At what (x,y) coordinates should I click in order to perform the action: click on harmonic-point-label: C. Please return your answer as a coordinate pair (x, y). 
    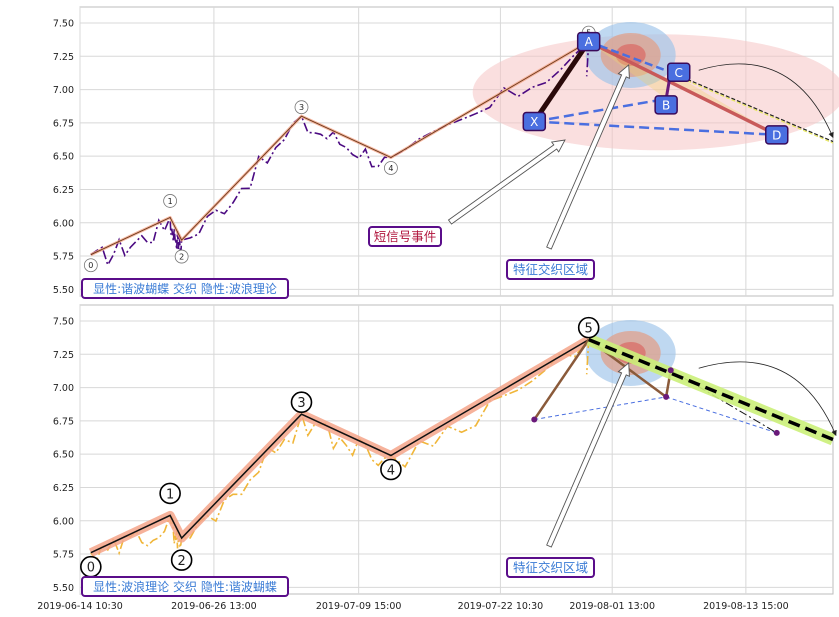
    Looking at the image, I should click on (679, 73).